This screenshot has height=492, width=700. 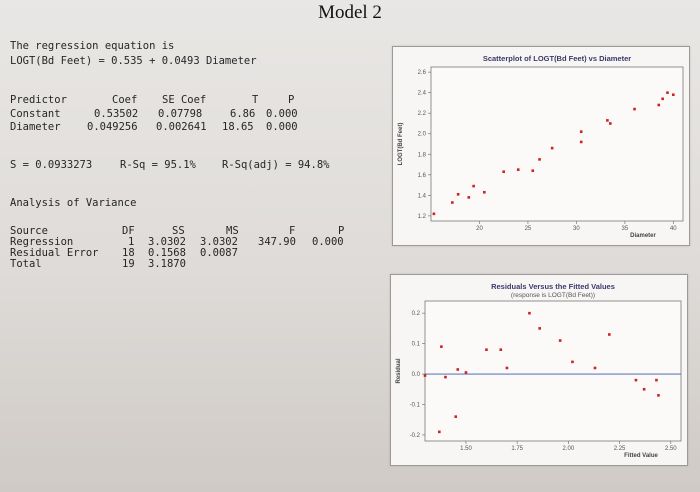 I want to click on anova-df: 19, so click(x=128, y=264).